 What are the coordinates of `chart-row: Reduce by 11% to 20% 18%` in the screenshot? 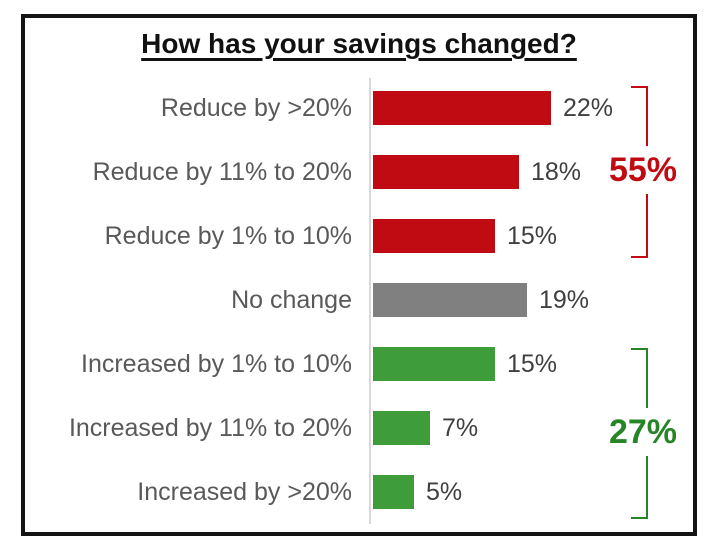 It's located at (359, 172).